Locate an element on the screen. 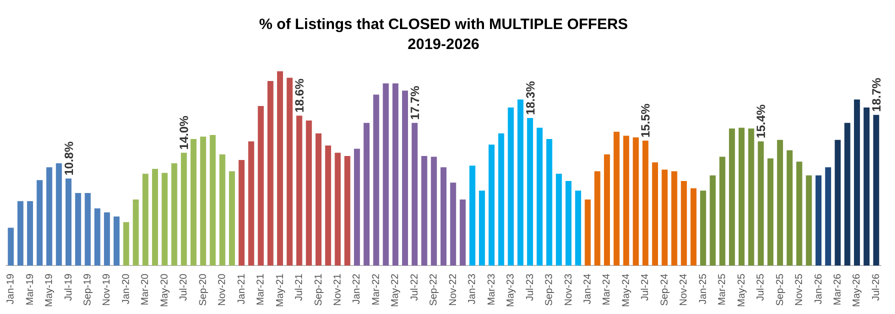 The image size is (895, 314). x-tick-label: Sep-25 is located at coordinates (780, 289).